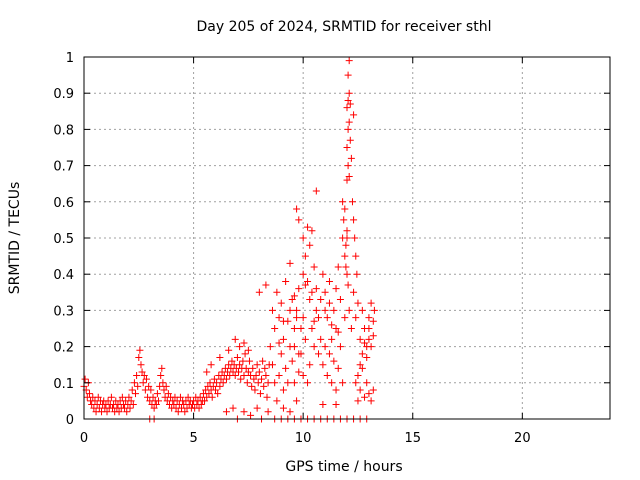 The image size is (640, 480). What do you see at coordinates (303, 438) in the screenshot?
I see `x-tick-label: 10` at bounding box center [303, 438].